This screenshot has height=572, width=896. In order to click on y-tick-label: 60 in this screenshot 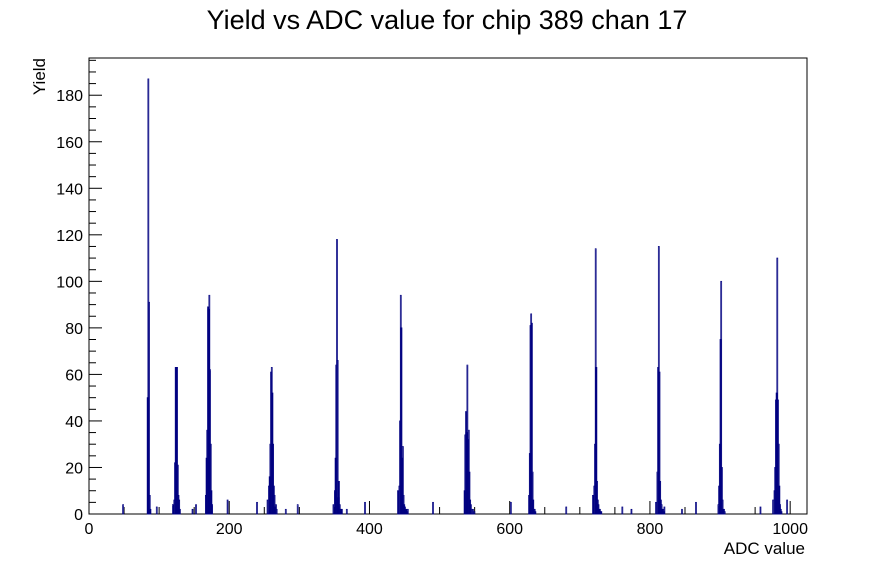, I will do `click(74, 375)`.